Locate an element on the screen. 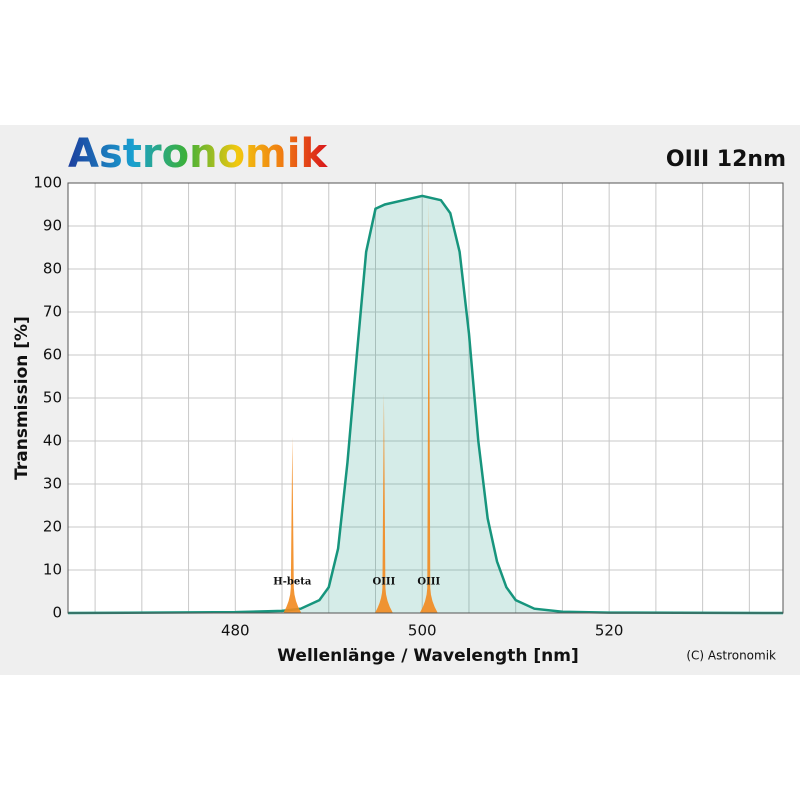  y-tick-label: 40 is located at coordinates (52, 441).